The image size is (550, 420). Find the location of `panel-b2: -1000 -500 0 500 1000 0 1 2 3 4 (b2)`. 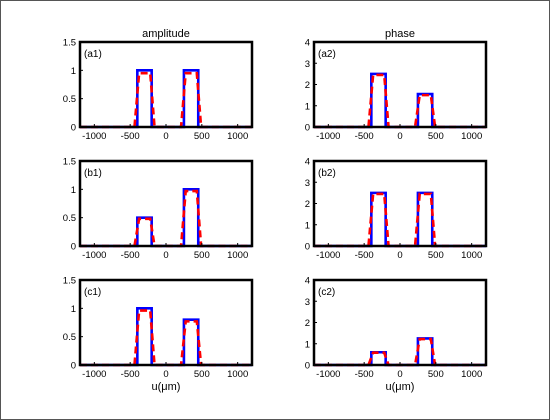

panel-b2: -1000 -500 0 500 1000 0 1 2 3 4 (b2) is located at coordinates (396, 209).